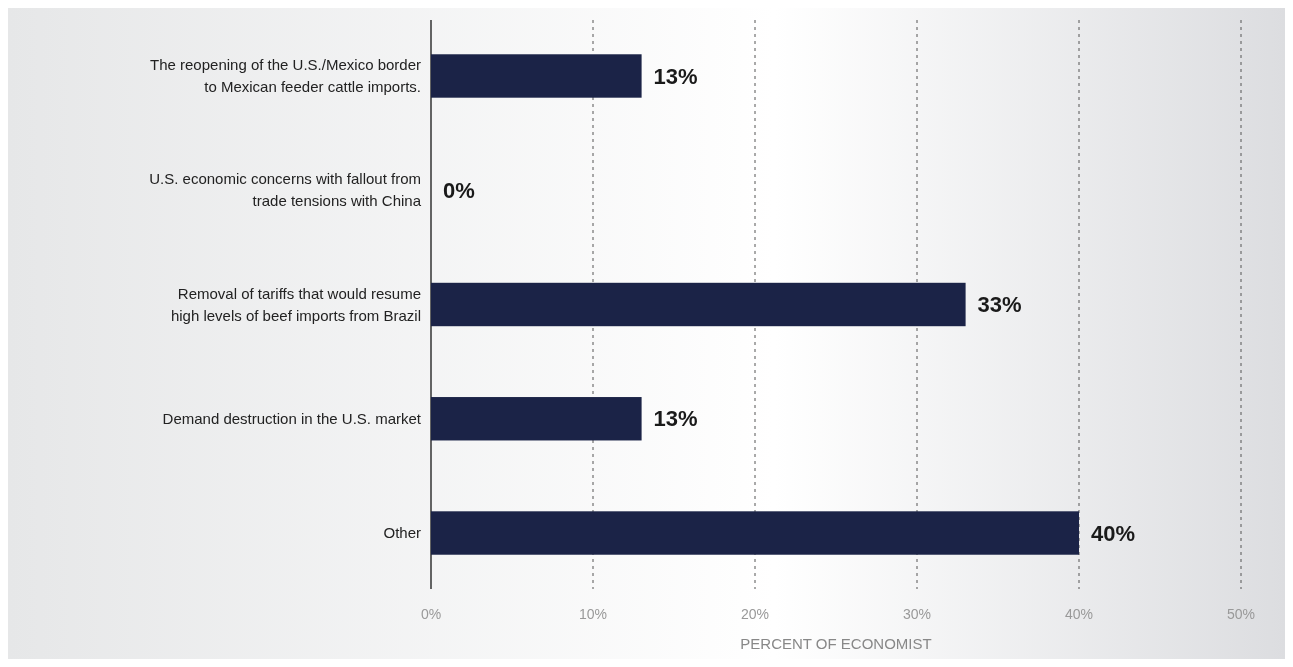 This screenshot has height=667, width=1293. What do you see at coordinates (285, 76) in the screenshot?
I see `y-tick-label: The reopening of the U.S./Mexico border to Mexican feeder cattle imports.` at bounding box center [285, 76].